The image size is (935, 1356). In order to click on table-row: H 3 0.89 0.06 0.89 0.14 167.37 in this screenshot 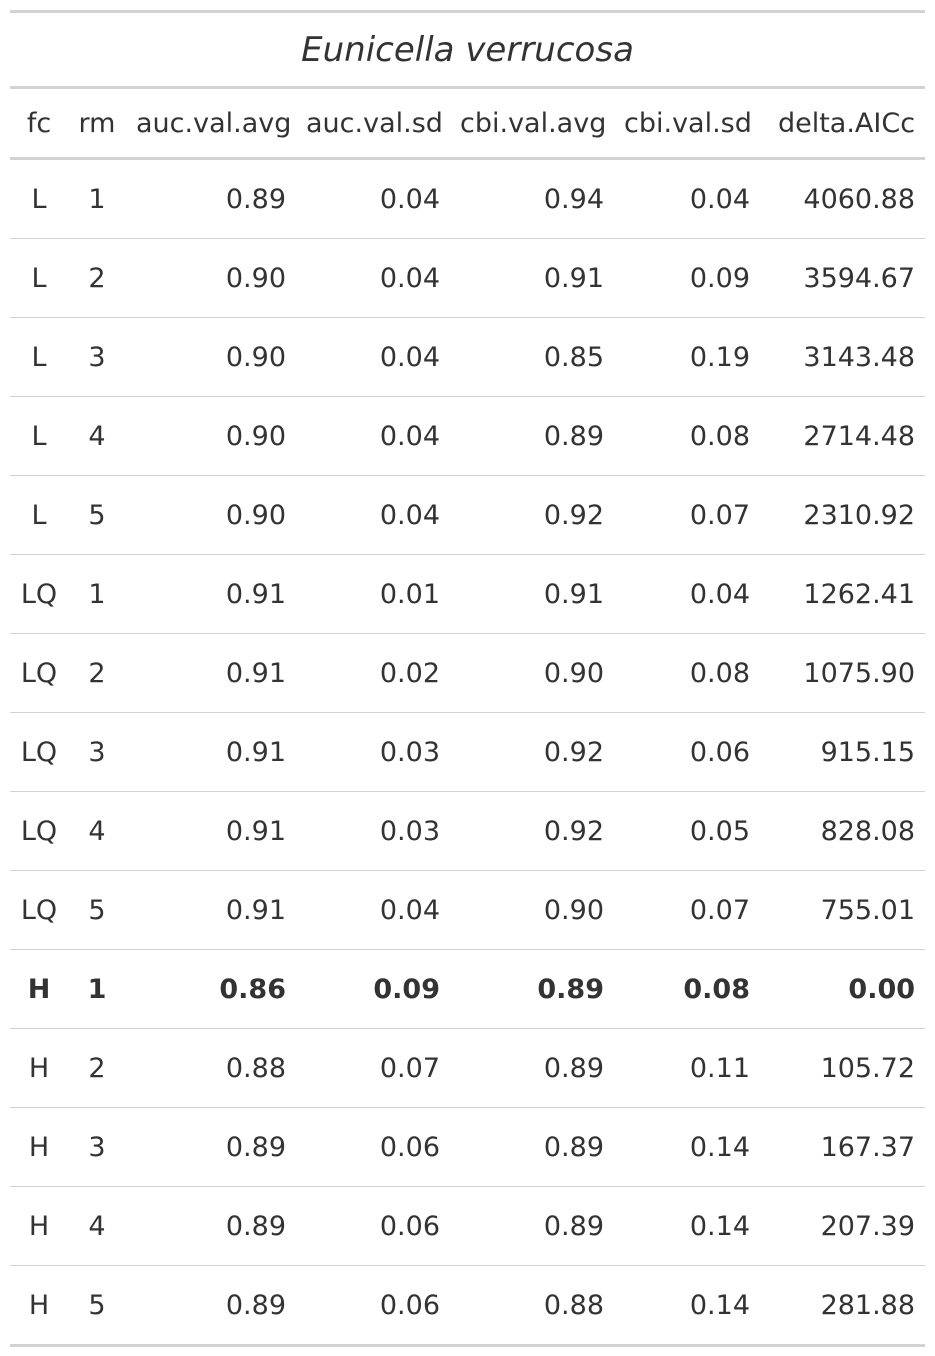, I will do `click(468, 1147)`.